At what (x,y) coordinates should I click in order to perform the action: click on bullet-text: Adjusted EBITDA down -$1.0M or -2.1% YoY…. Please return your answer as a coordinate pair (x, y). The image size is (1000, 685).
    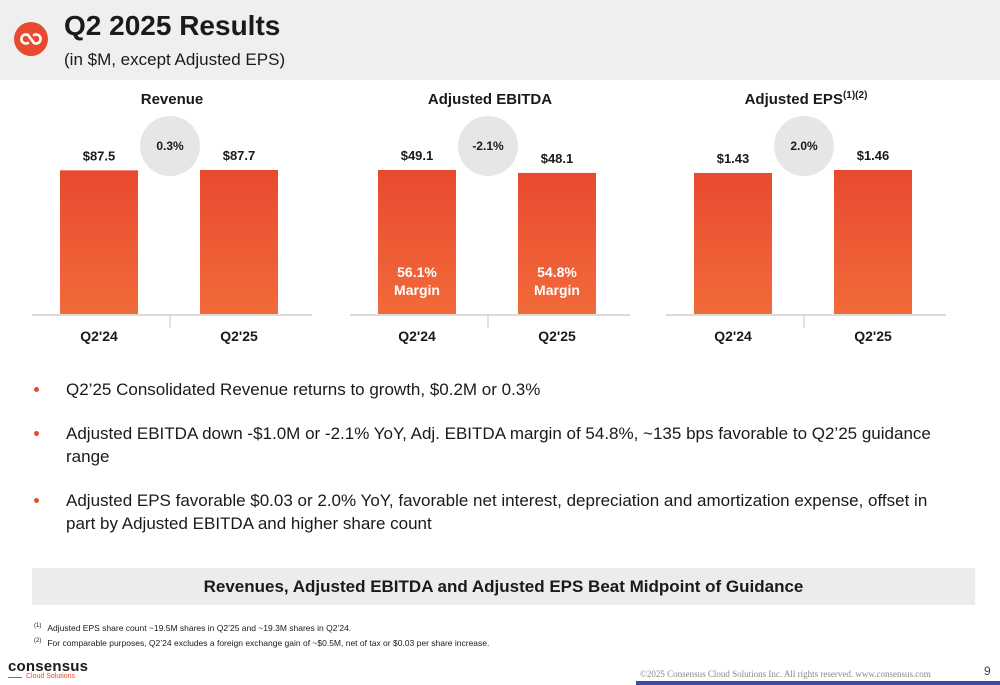
    Looking at the image, I should click on (498, 445).